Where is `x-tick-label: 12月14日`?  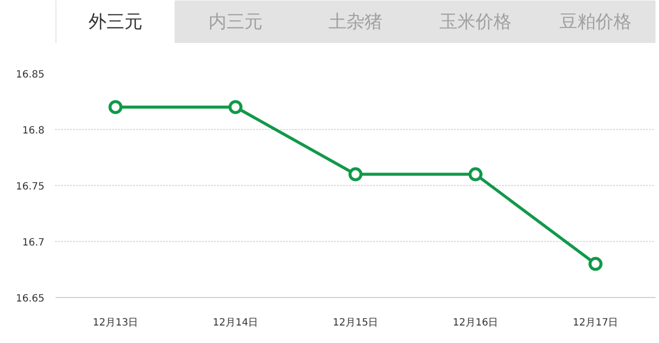
x-tick-label: 12月14日 is located at coordinates (235, 323).